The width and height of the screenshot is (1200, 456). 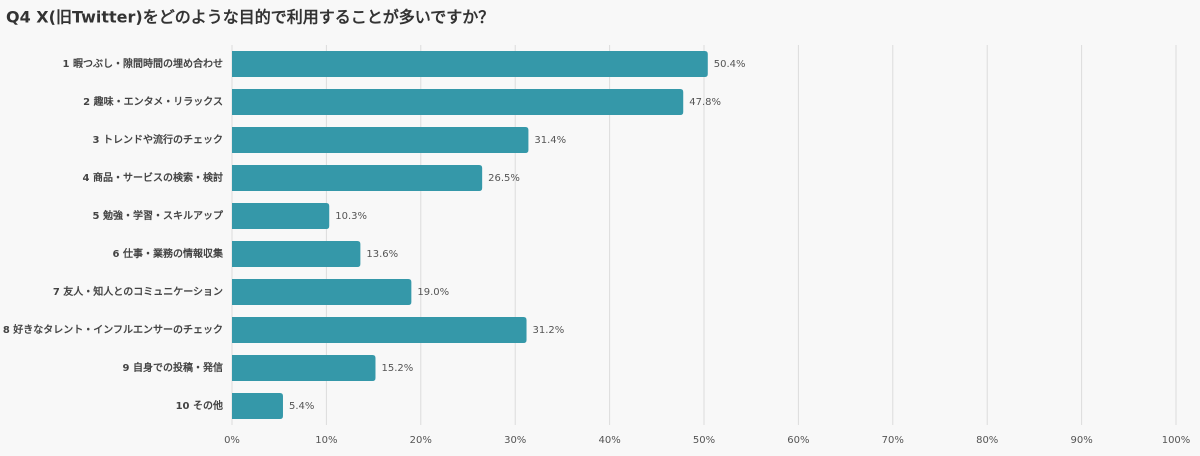 I want to click on x-tick-label: 0%, so click(x=232, y=440).